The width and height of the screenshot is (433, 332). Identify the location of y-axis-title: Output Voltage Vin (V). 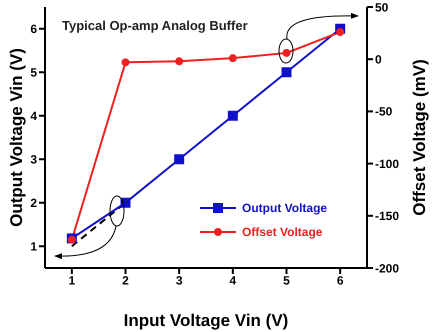
(16, 137).